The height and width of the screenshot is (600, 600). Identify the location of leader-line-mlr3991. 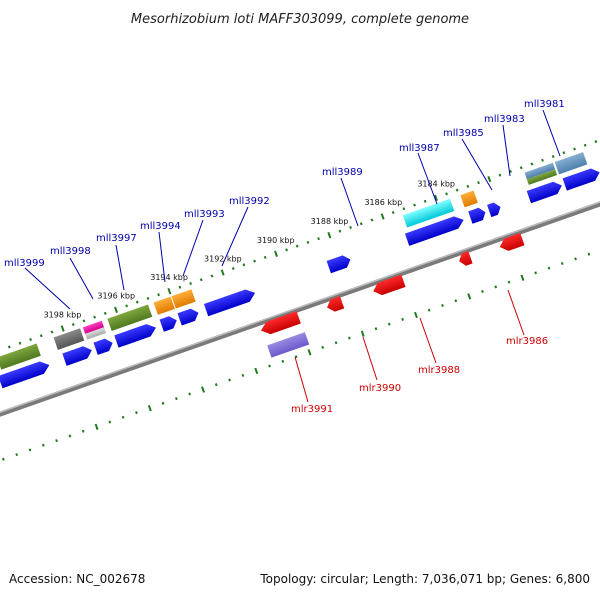
(301, 379).